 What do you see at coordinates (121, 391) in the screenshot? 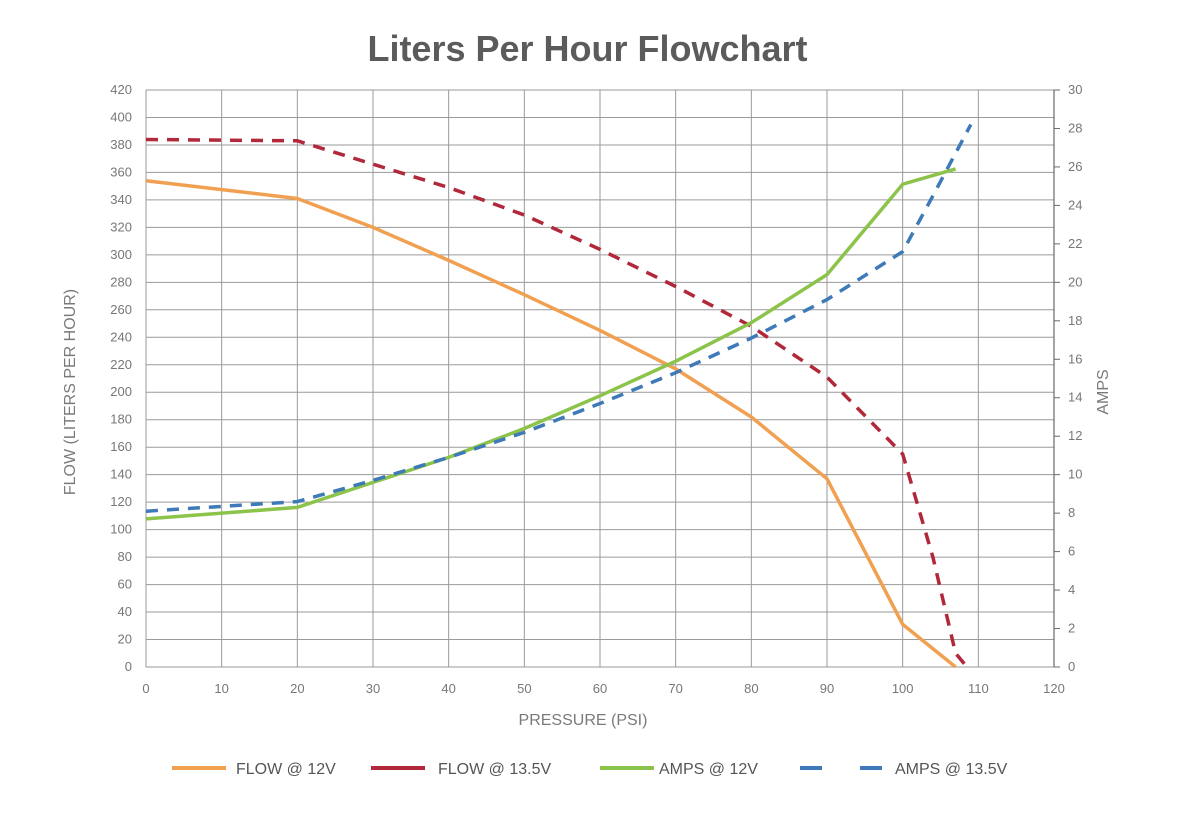
I see `y-tick-label: 200` at bounding box center [121, 391].